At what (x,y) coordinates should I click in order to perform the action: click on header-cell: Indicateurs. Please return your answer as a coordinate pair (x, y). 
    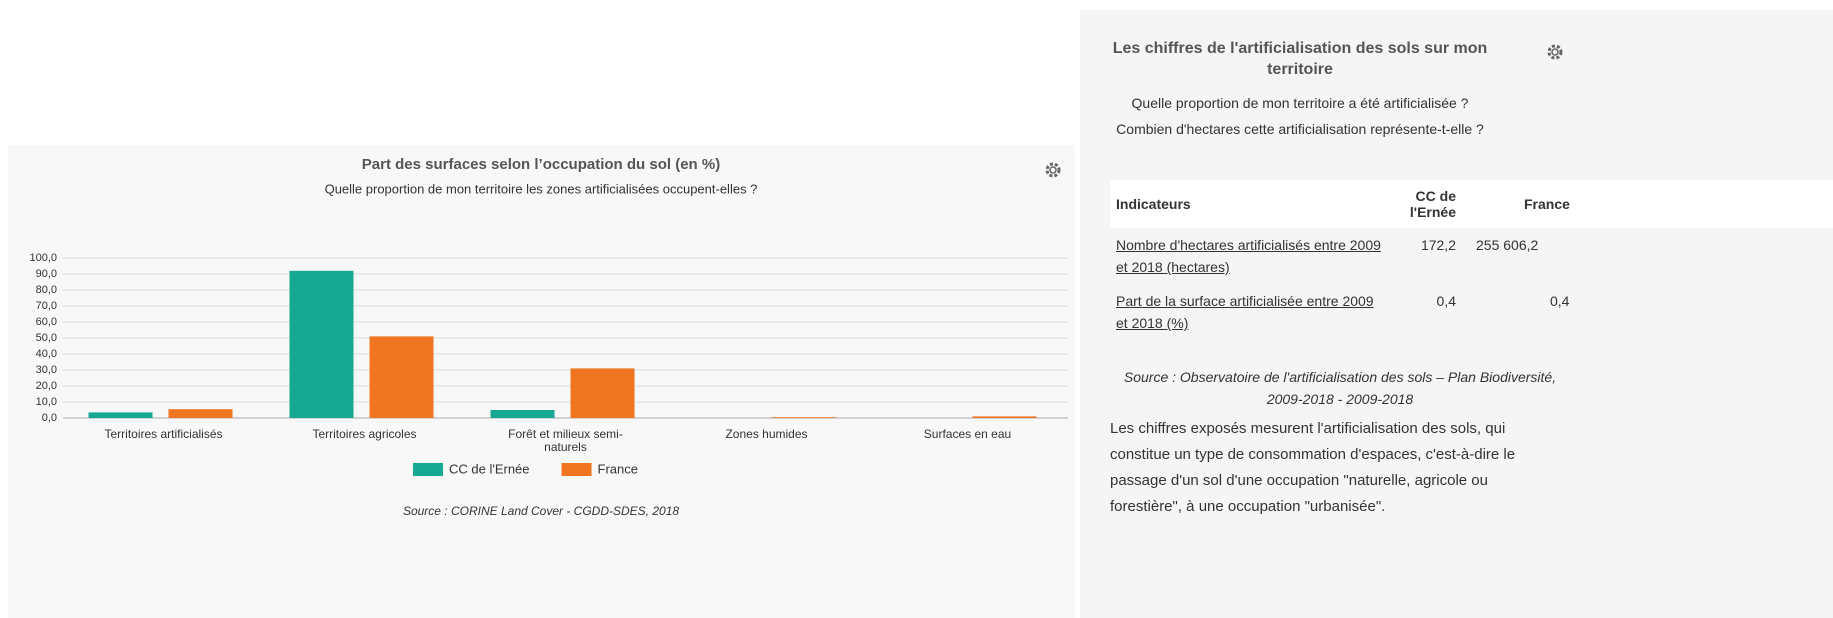
    Looking at the image, I should click on (1250, 204).